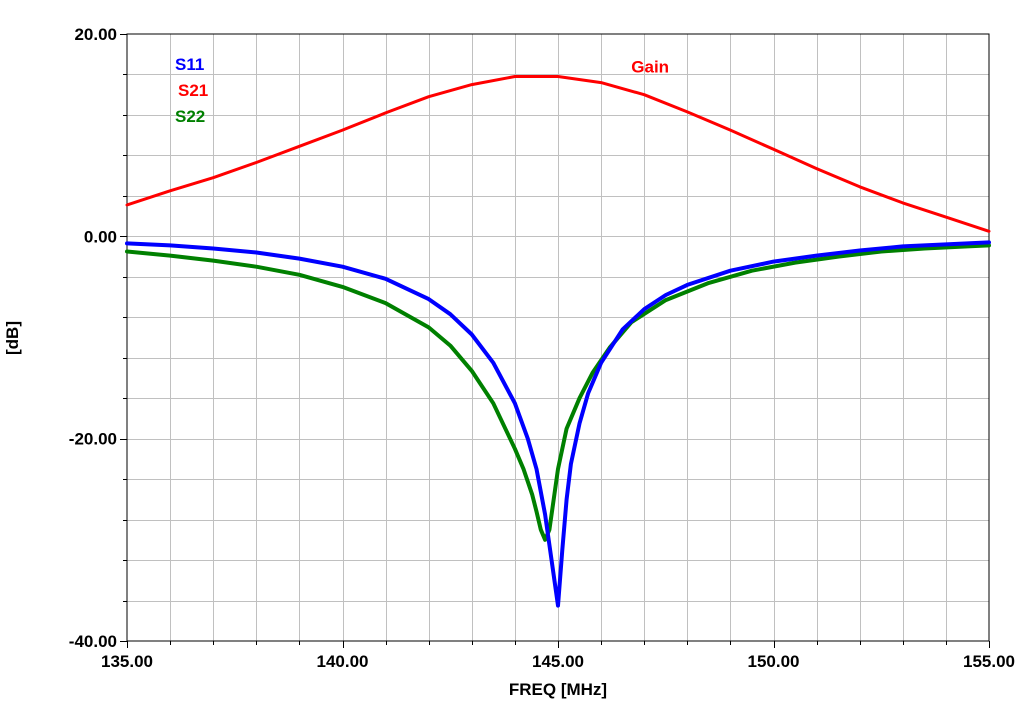 Image resolution: width=1019 pixels, height=709 pixels. Describe the element at coordinates (95, 34) in the screenshot. I see `y-tick-label: 20.00` at that location.